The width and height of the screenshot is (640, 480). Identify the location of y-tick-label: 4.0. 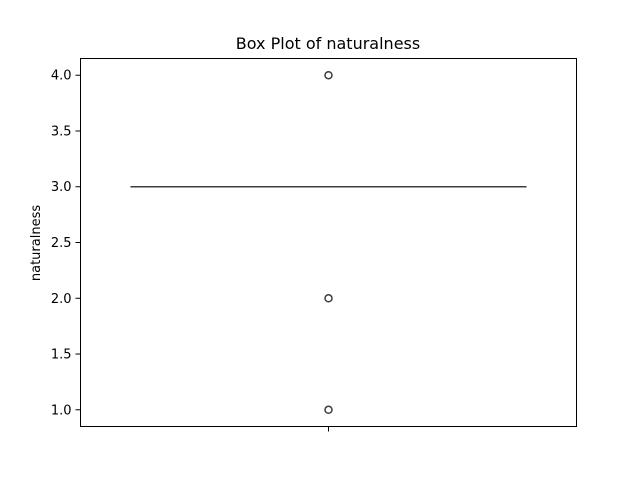
(61, 76).